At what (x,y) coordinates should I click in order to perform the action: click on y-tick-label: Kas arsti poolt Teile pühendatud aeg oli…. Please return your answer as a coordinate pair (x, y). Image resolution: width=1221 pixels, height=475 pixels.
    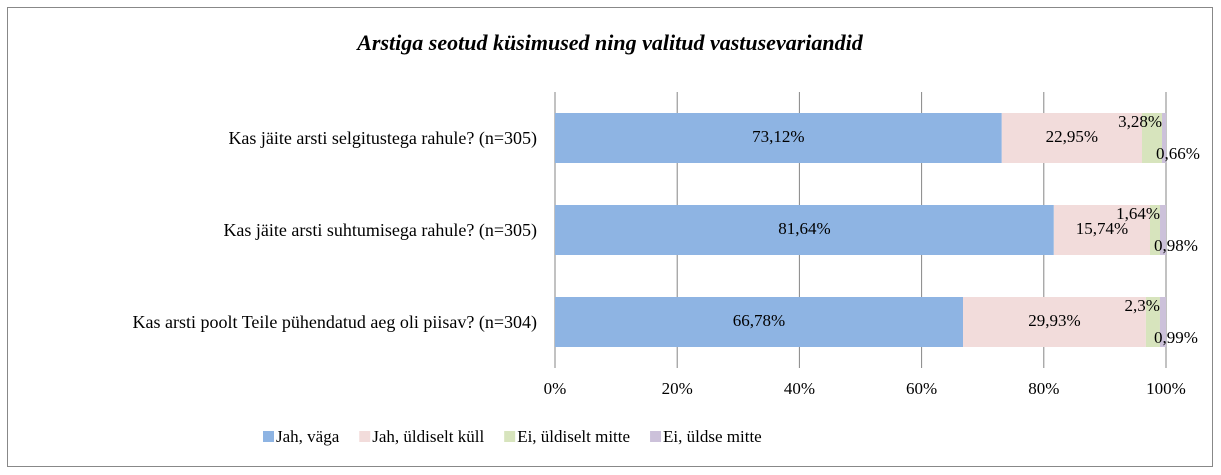
    Looking at the image, I should click on (334, 322).